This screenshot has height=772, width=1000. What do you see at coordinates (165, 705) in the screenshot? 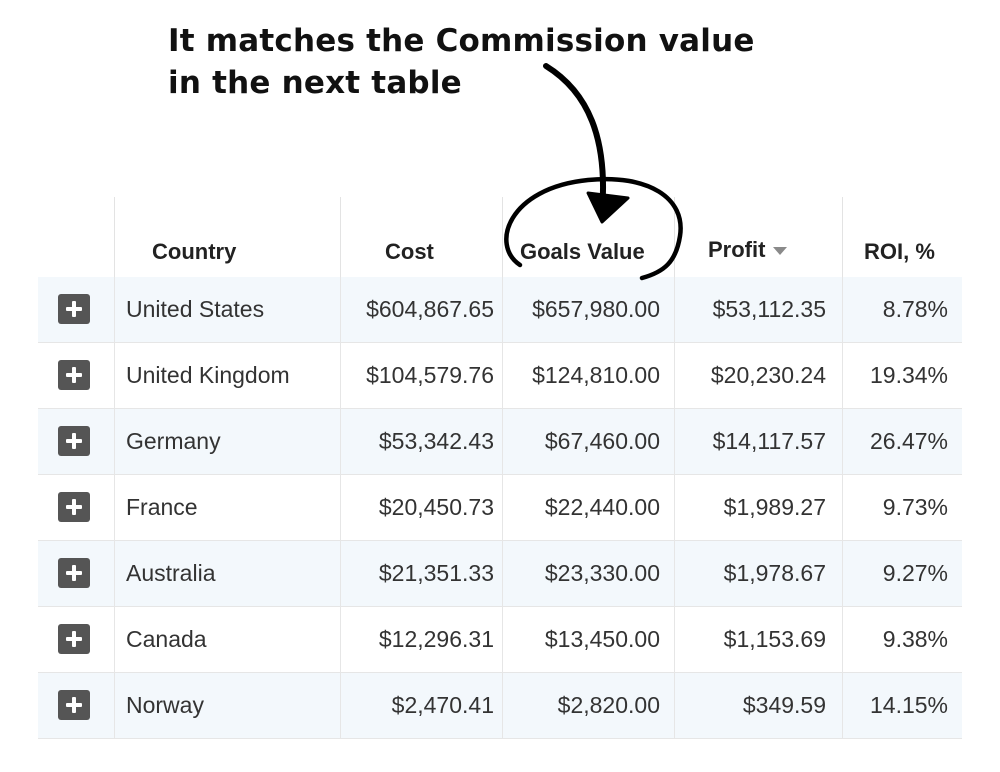
I see `cell-country: Norway` at bounding box center [165, 705].